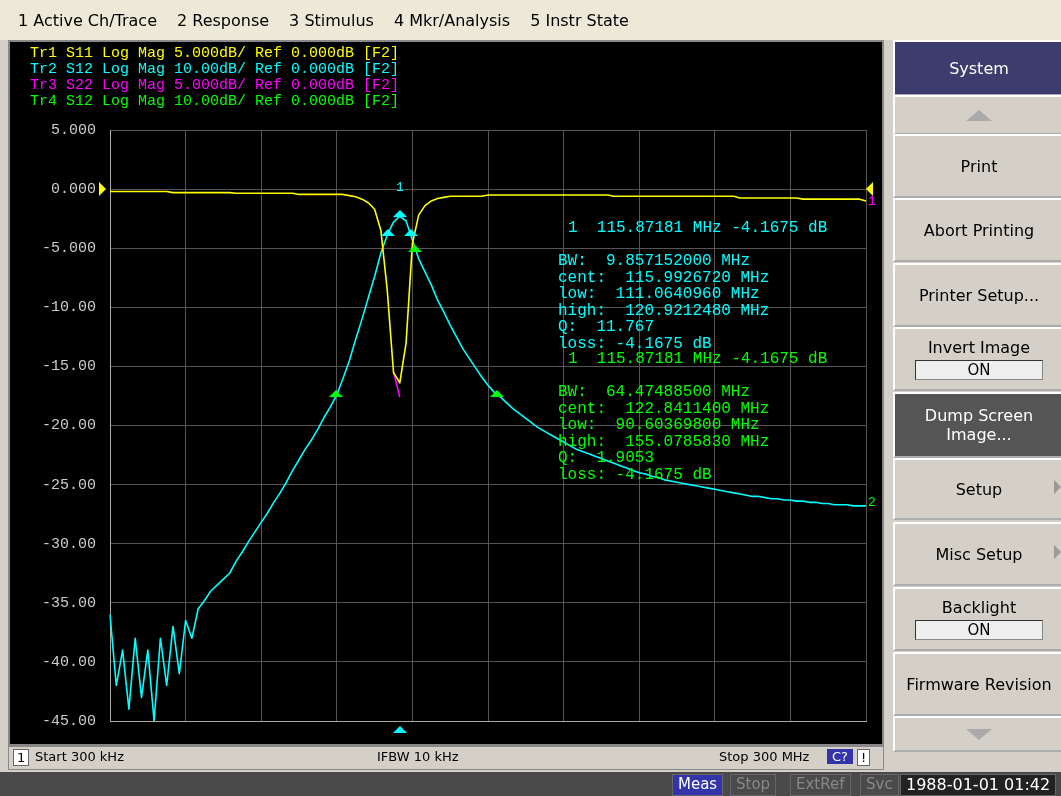  Describe the element at coordinates (979, 230) in the screenshot. I see `text: Abort Printing` at that location.